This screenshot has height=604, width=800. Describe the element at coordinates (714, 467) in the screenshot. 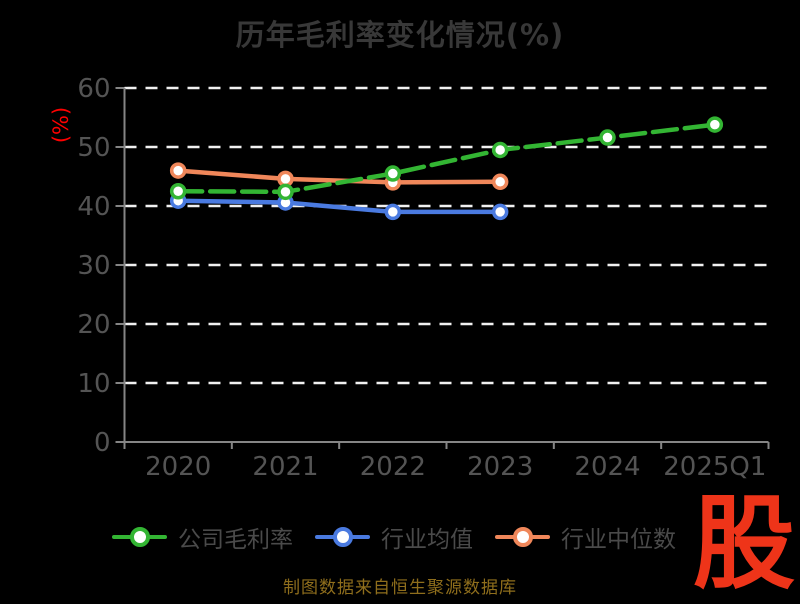

I see `svg-text: 2025Q1` at that location.